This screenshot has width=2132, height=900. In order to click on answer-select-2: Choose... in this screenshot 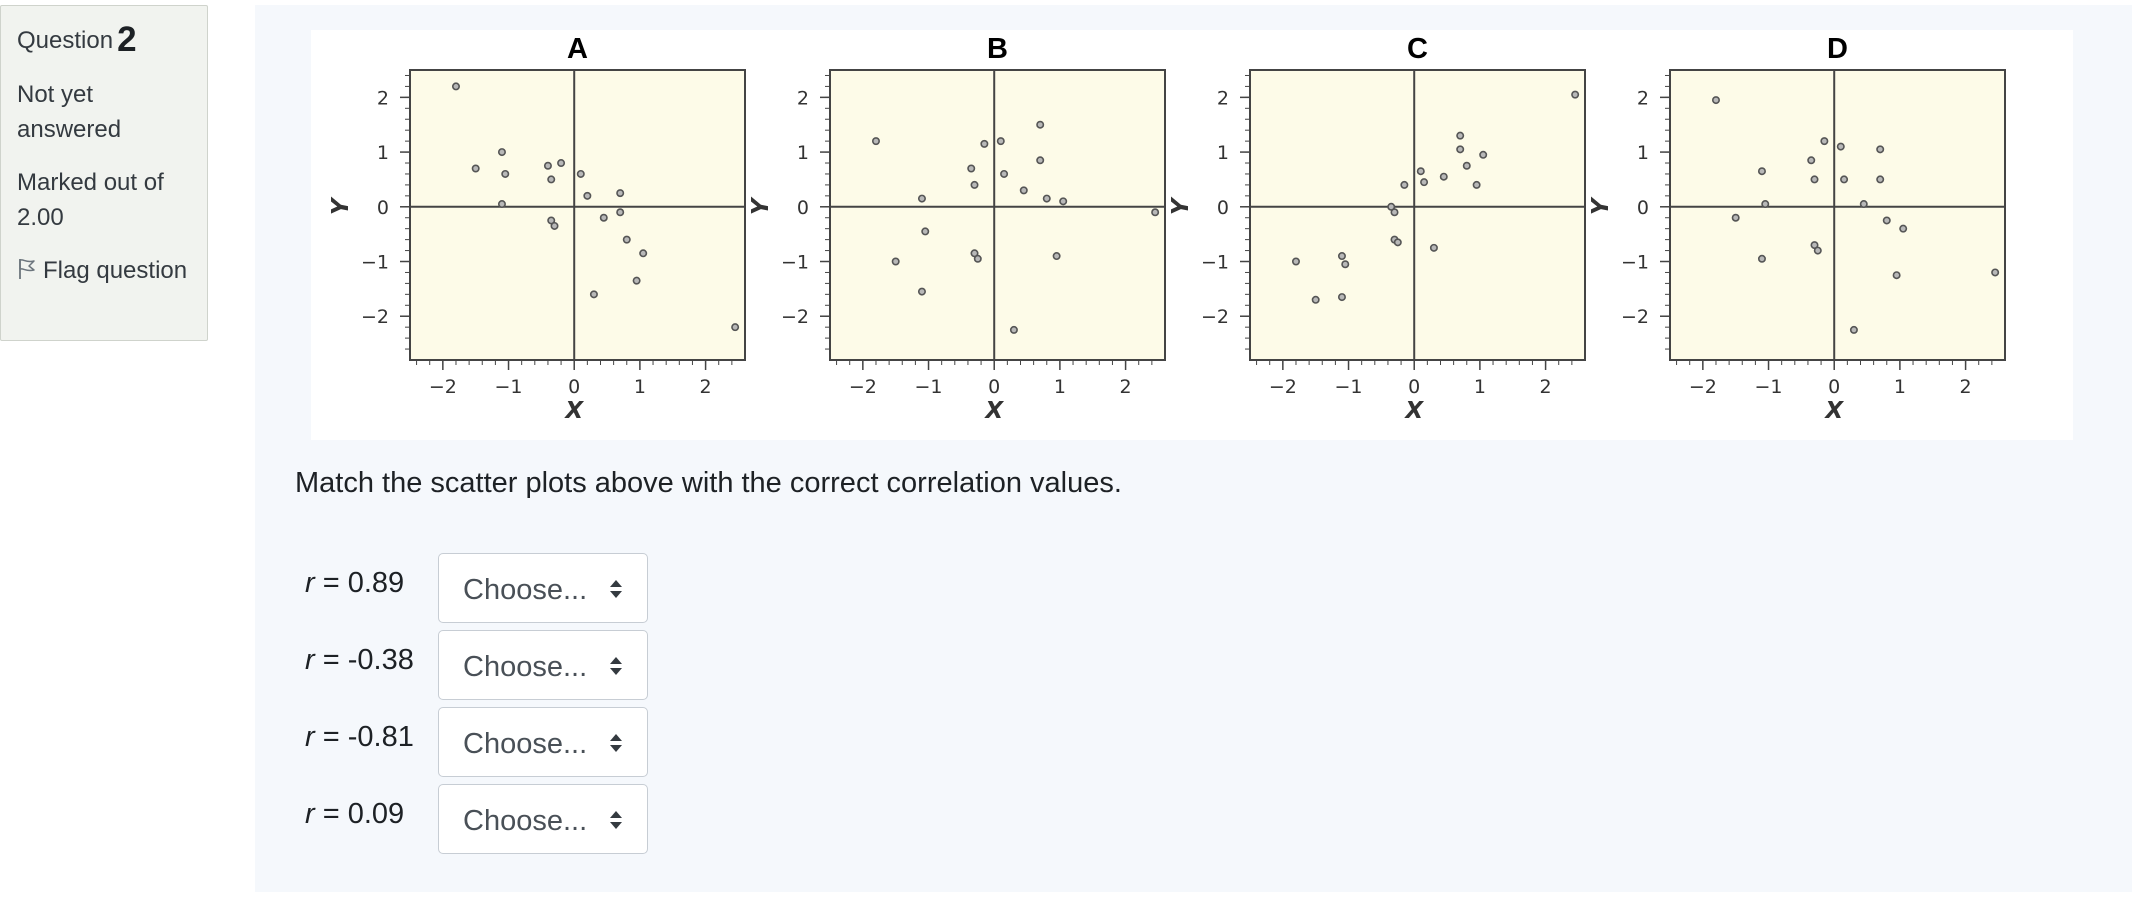, I will do `click(543, 665)`.